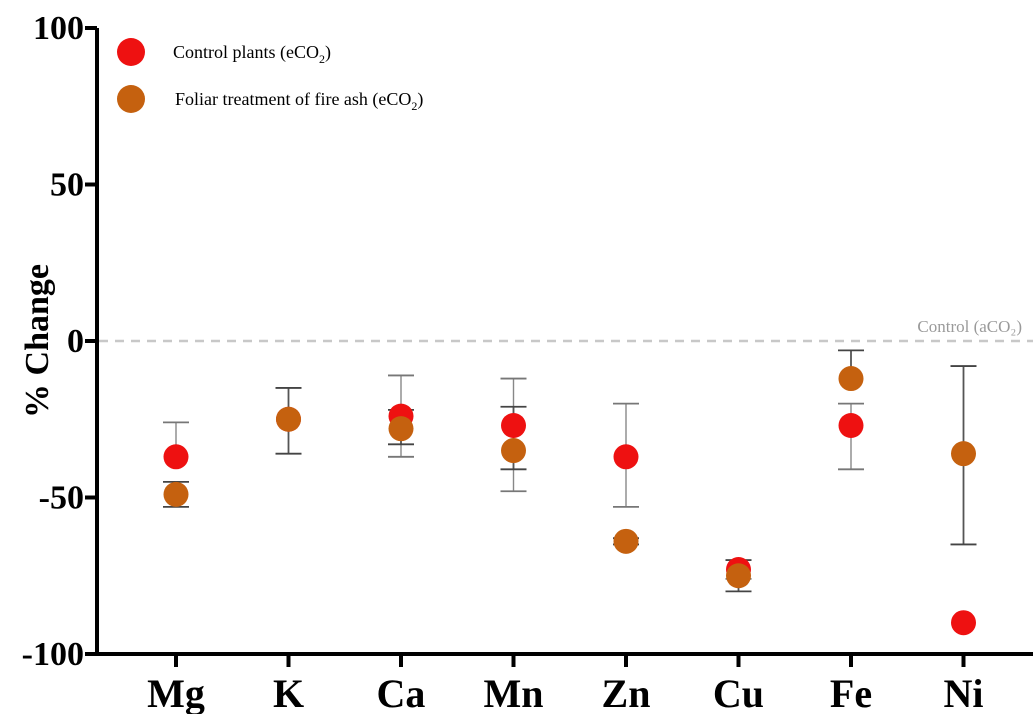  I want to click on legend-marker-fire-ash, so click(131, 99).